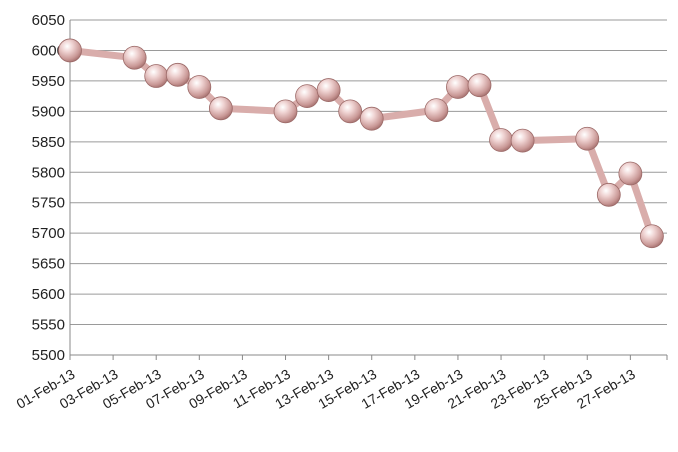 Image resolution: width=678 pixels, height=452 pixels. What do you see at coordinates (48, 172) in the screenshot?
I see `y-tick-label: 5800` at bounding box center [48, 172].